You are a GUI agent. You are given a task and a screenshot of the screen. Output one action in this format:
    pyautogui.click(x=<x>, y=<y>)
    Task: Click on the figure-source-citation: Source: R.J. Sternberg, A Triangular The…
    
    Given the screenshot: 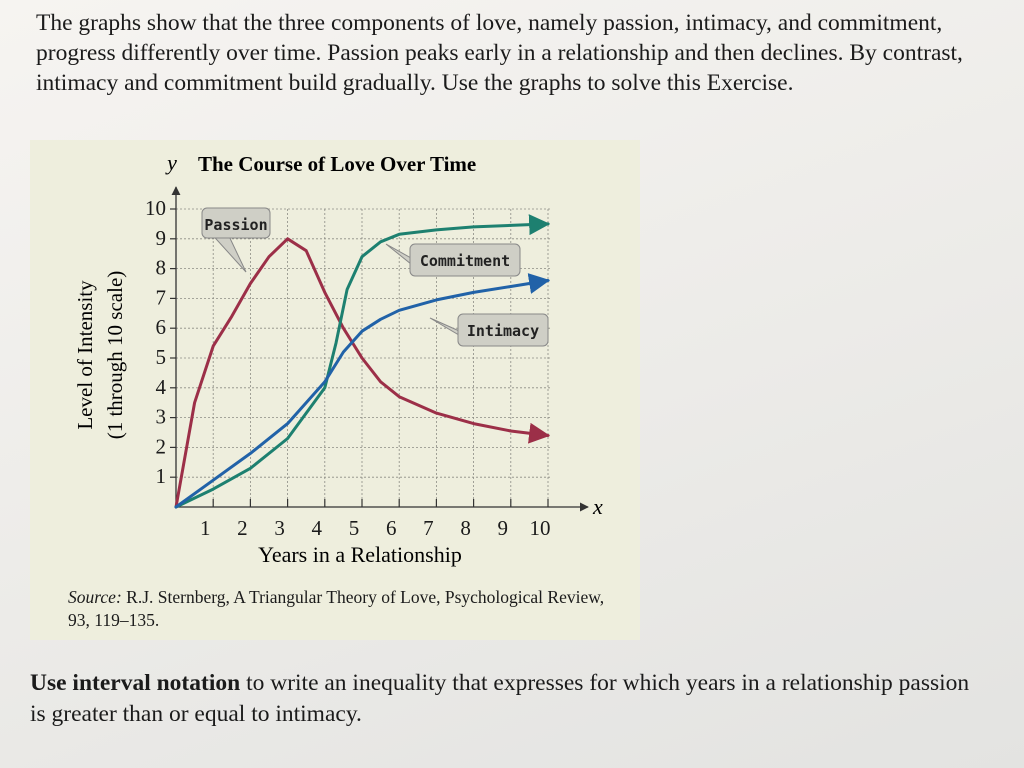 What is the action you would take?
    pyautogui.click(x=348, y=609)
    